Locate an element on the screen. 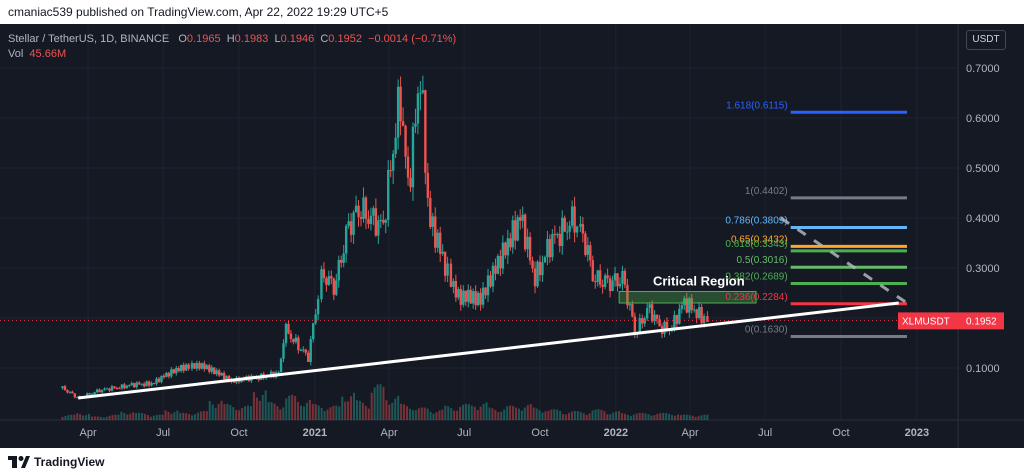  critical-region-box is located at coordinates (687, 297).